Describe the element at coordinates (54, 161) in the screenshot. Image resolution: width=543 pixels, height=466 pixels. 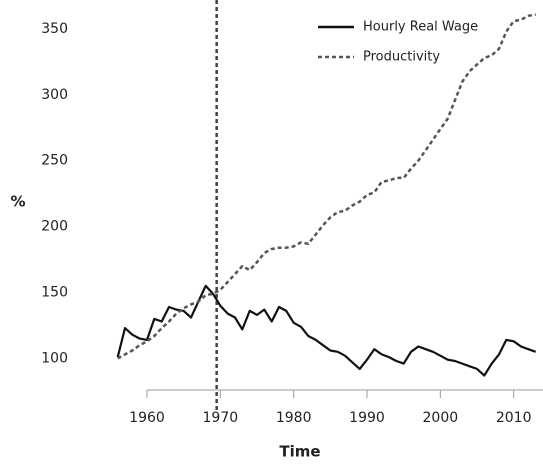
I see `y-tick-label: 250` at that location.